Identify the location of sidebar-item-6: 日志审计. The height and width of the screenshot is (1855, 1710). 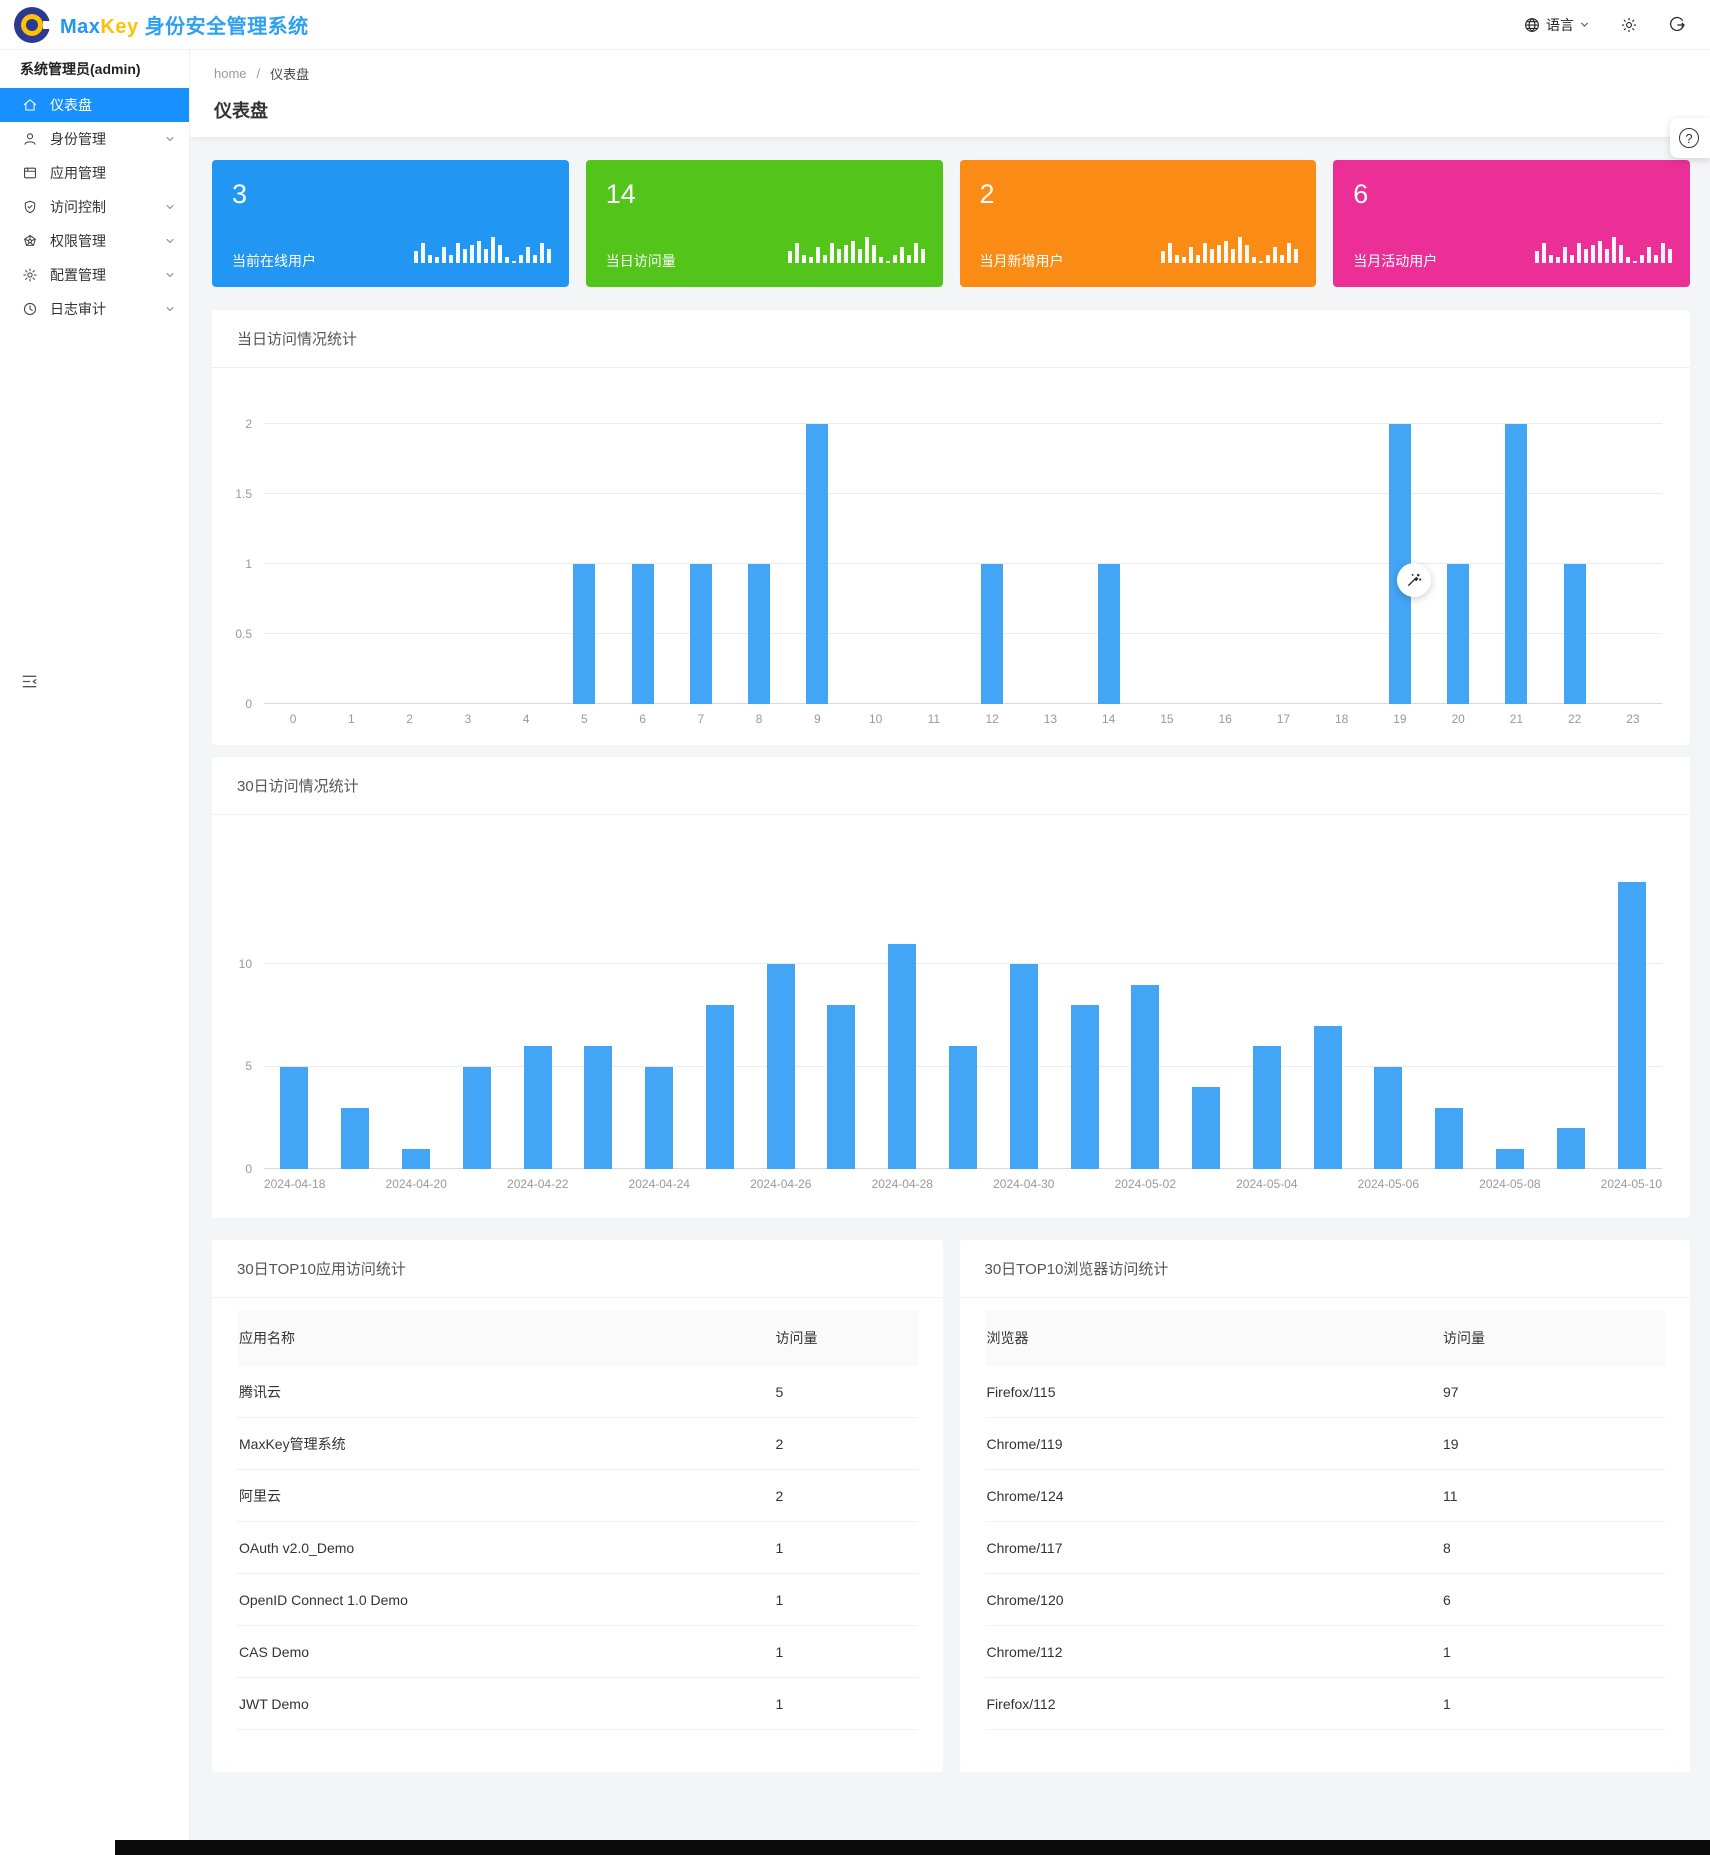
(94, 309).